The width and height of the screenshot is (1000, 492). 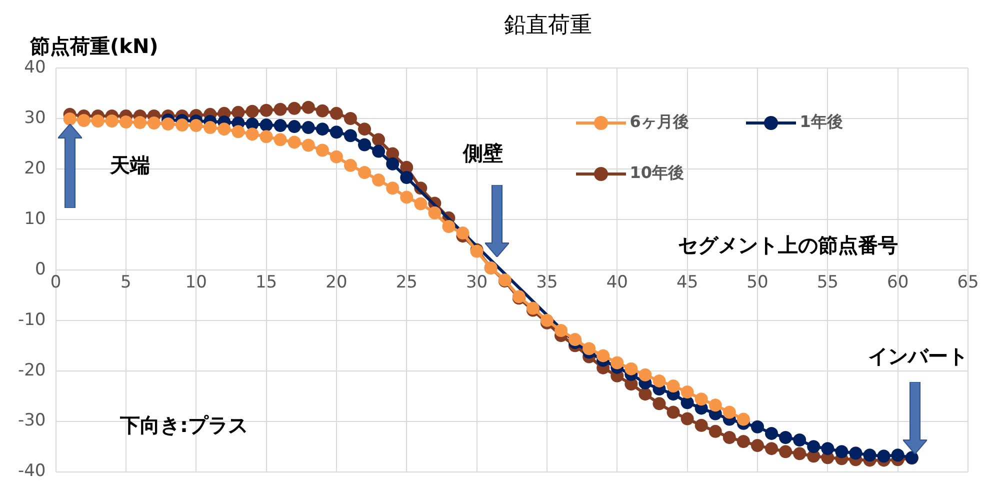 What do you see at coordinates (657, 173) in the screenshot?
I see `legend-label: 10年後` at bounding box center [657, 173].